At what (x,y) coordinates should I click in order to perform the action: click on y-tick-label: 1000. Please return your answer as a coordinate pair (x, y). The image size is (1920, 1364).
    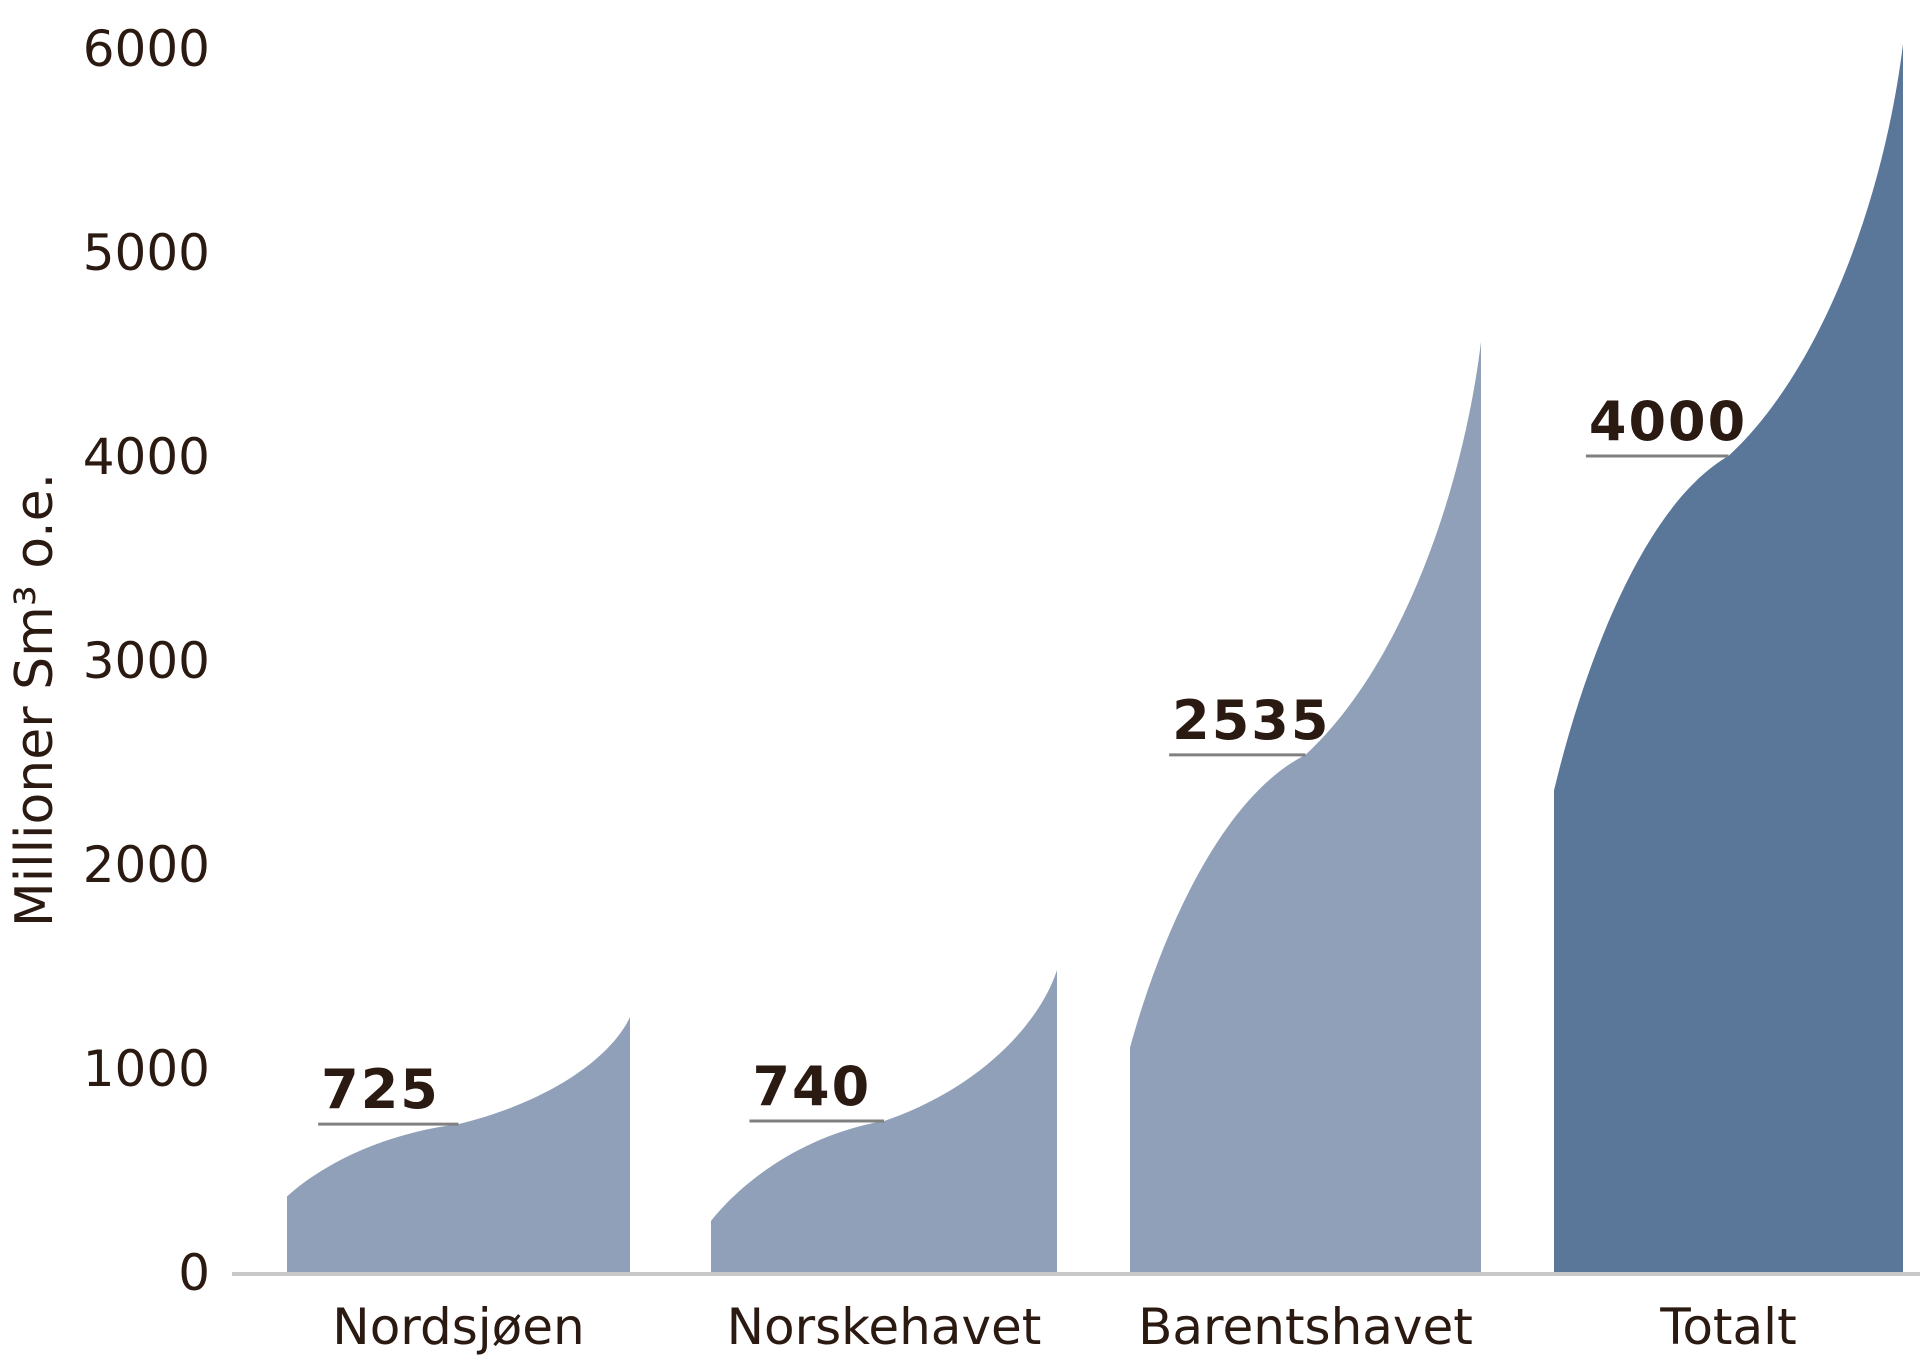
    Looking at the image, I should click on (146, 1069).